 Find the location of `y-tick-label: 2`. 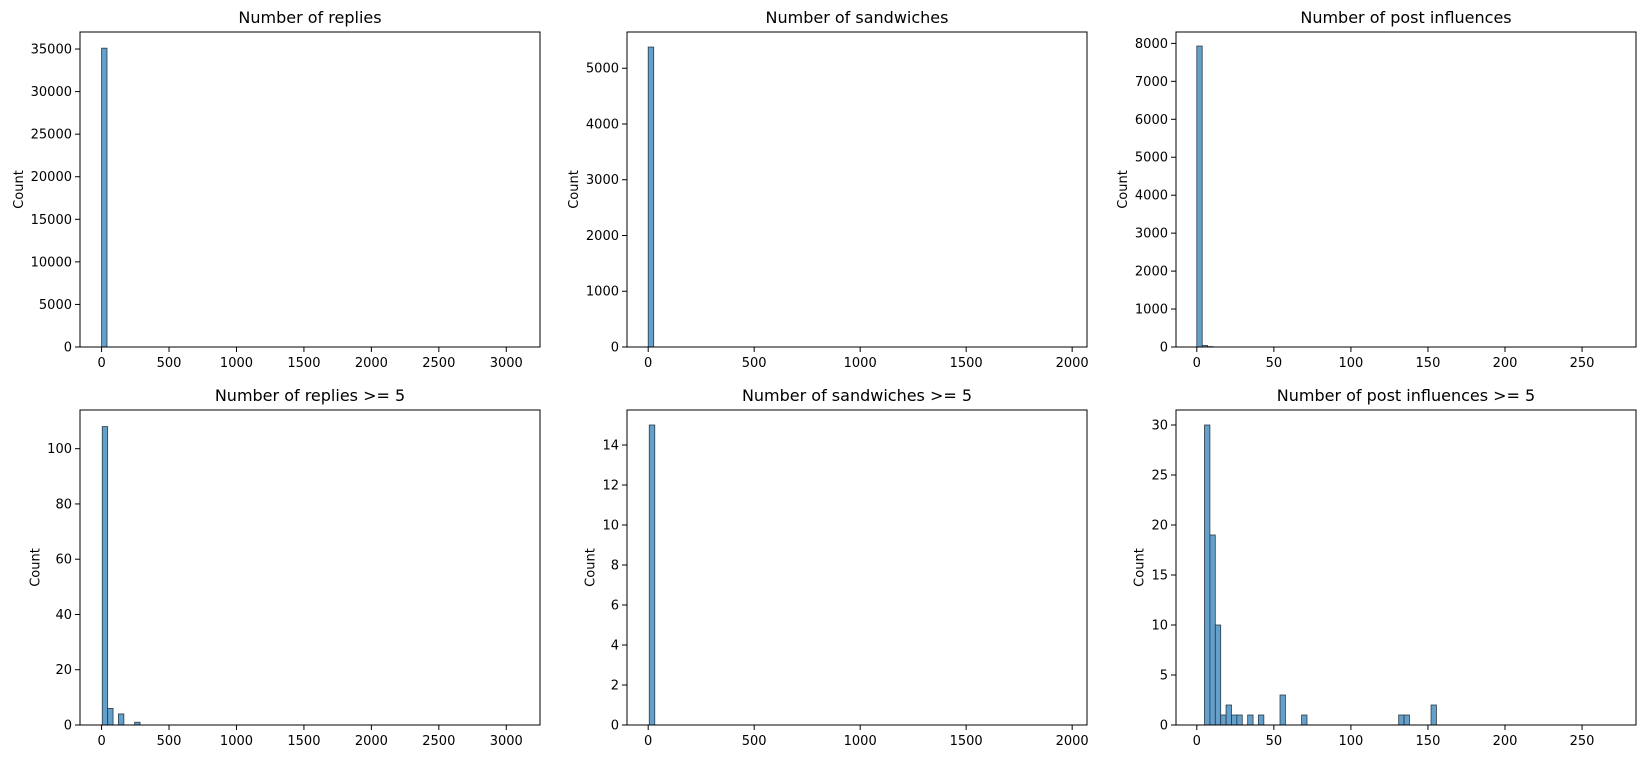

y-tick-label: 2 is located at coordinates (615, 686).